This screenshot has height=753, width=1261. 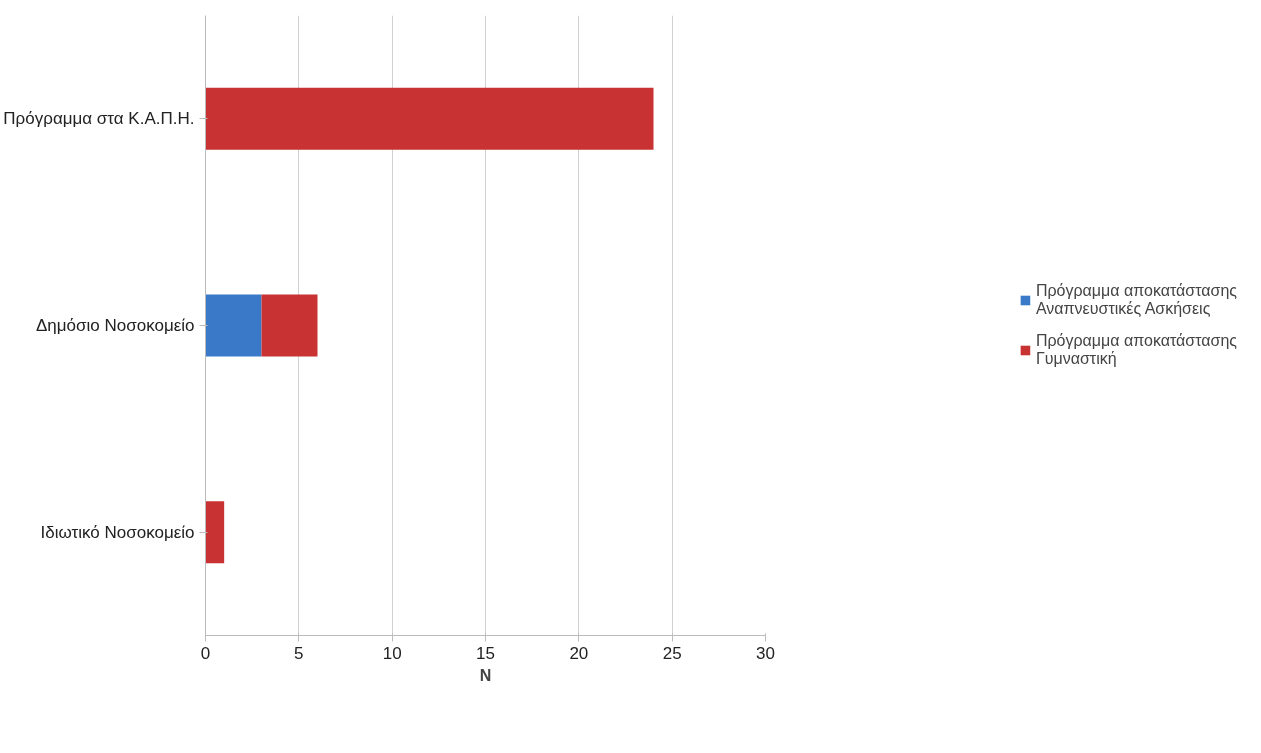 I want to click on x-tick-label: 5, so click(x=299, y=653).